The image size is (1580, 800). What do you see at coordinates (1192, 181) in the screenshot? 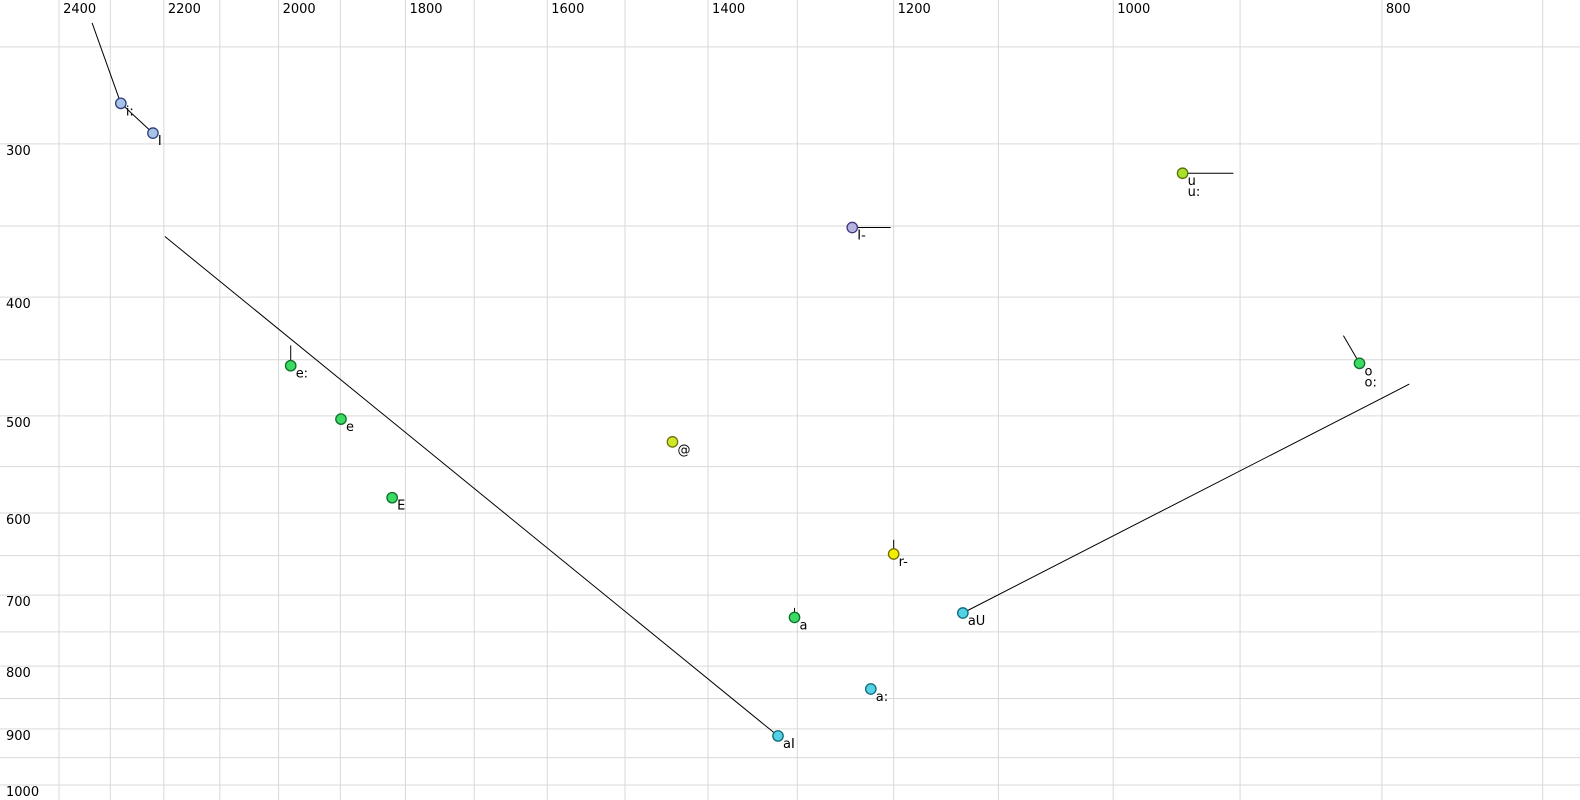
I see `vowel-point-label: u` at bounding box center [1192, 181].